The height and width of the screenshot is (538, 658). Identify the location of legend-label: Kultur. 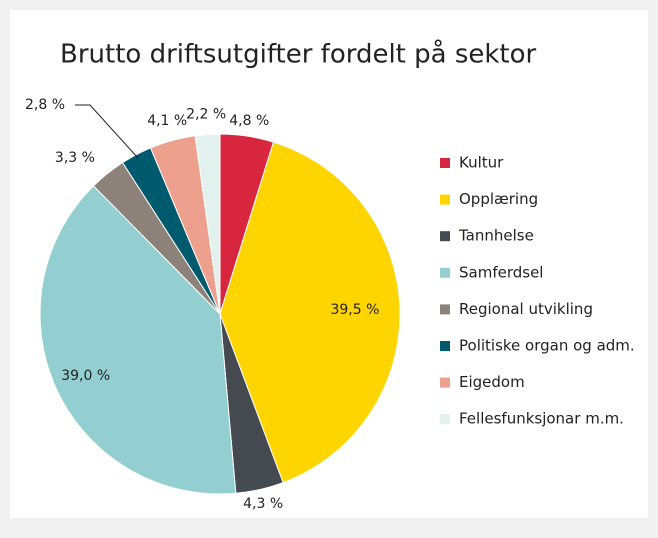
(481, 163).